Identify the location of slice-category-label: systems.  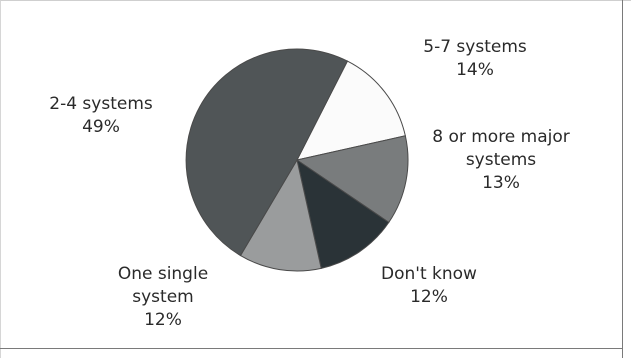
(501, 160).